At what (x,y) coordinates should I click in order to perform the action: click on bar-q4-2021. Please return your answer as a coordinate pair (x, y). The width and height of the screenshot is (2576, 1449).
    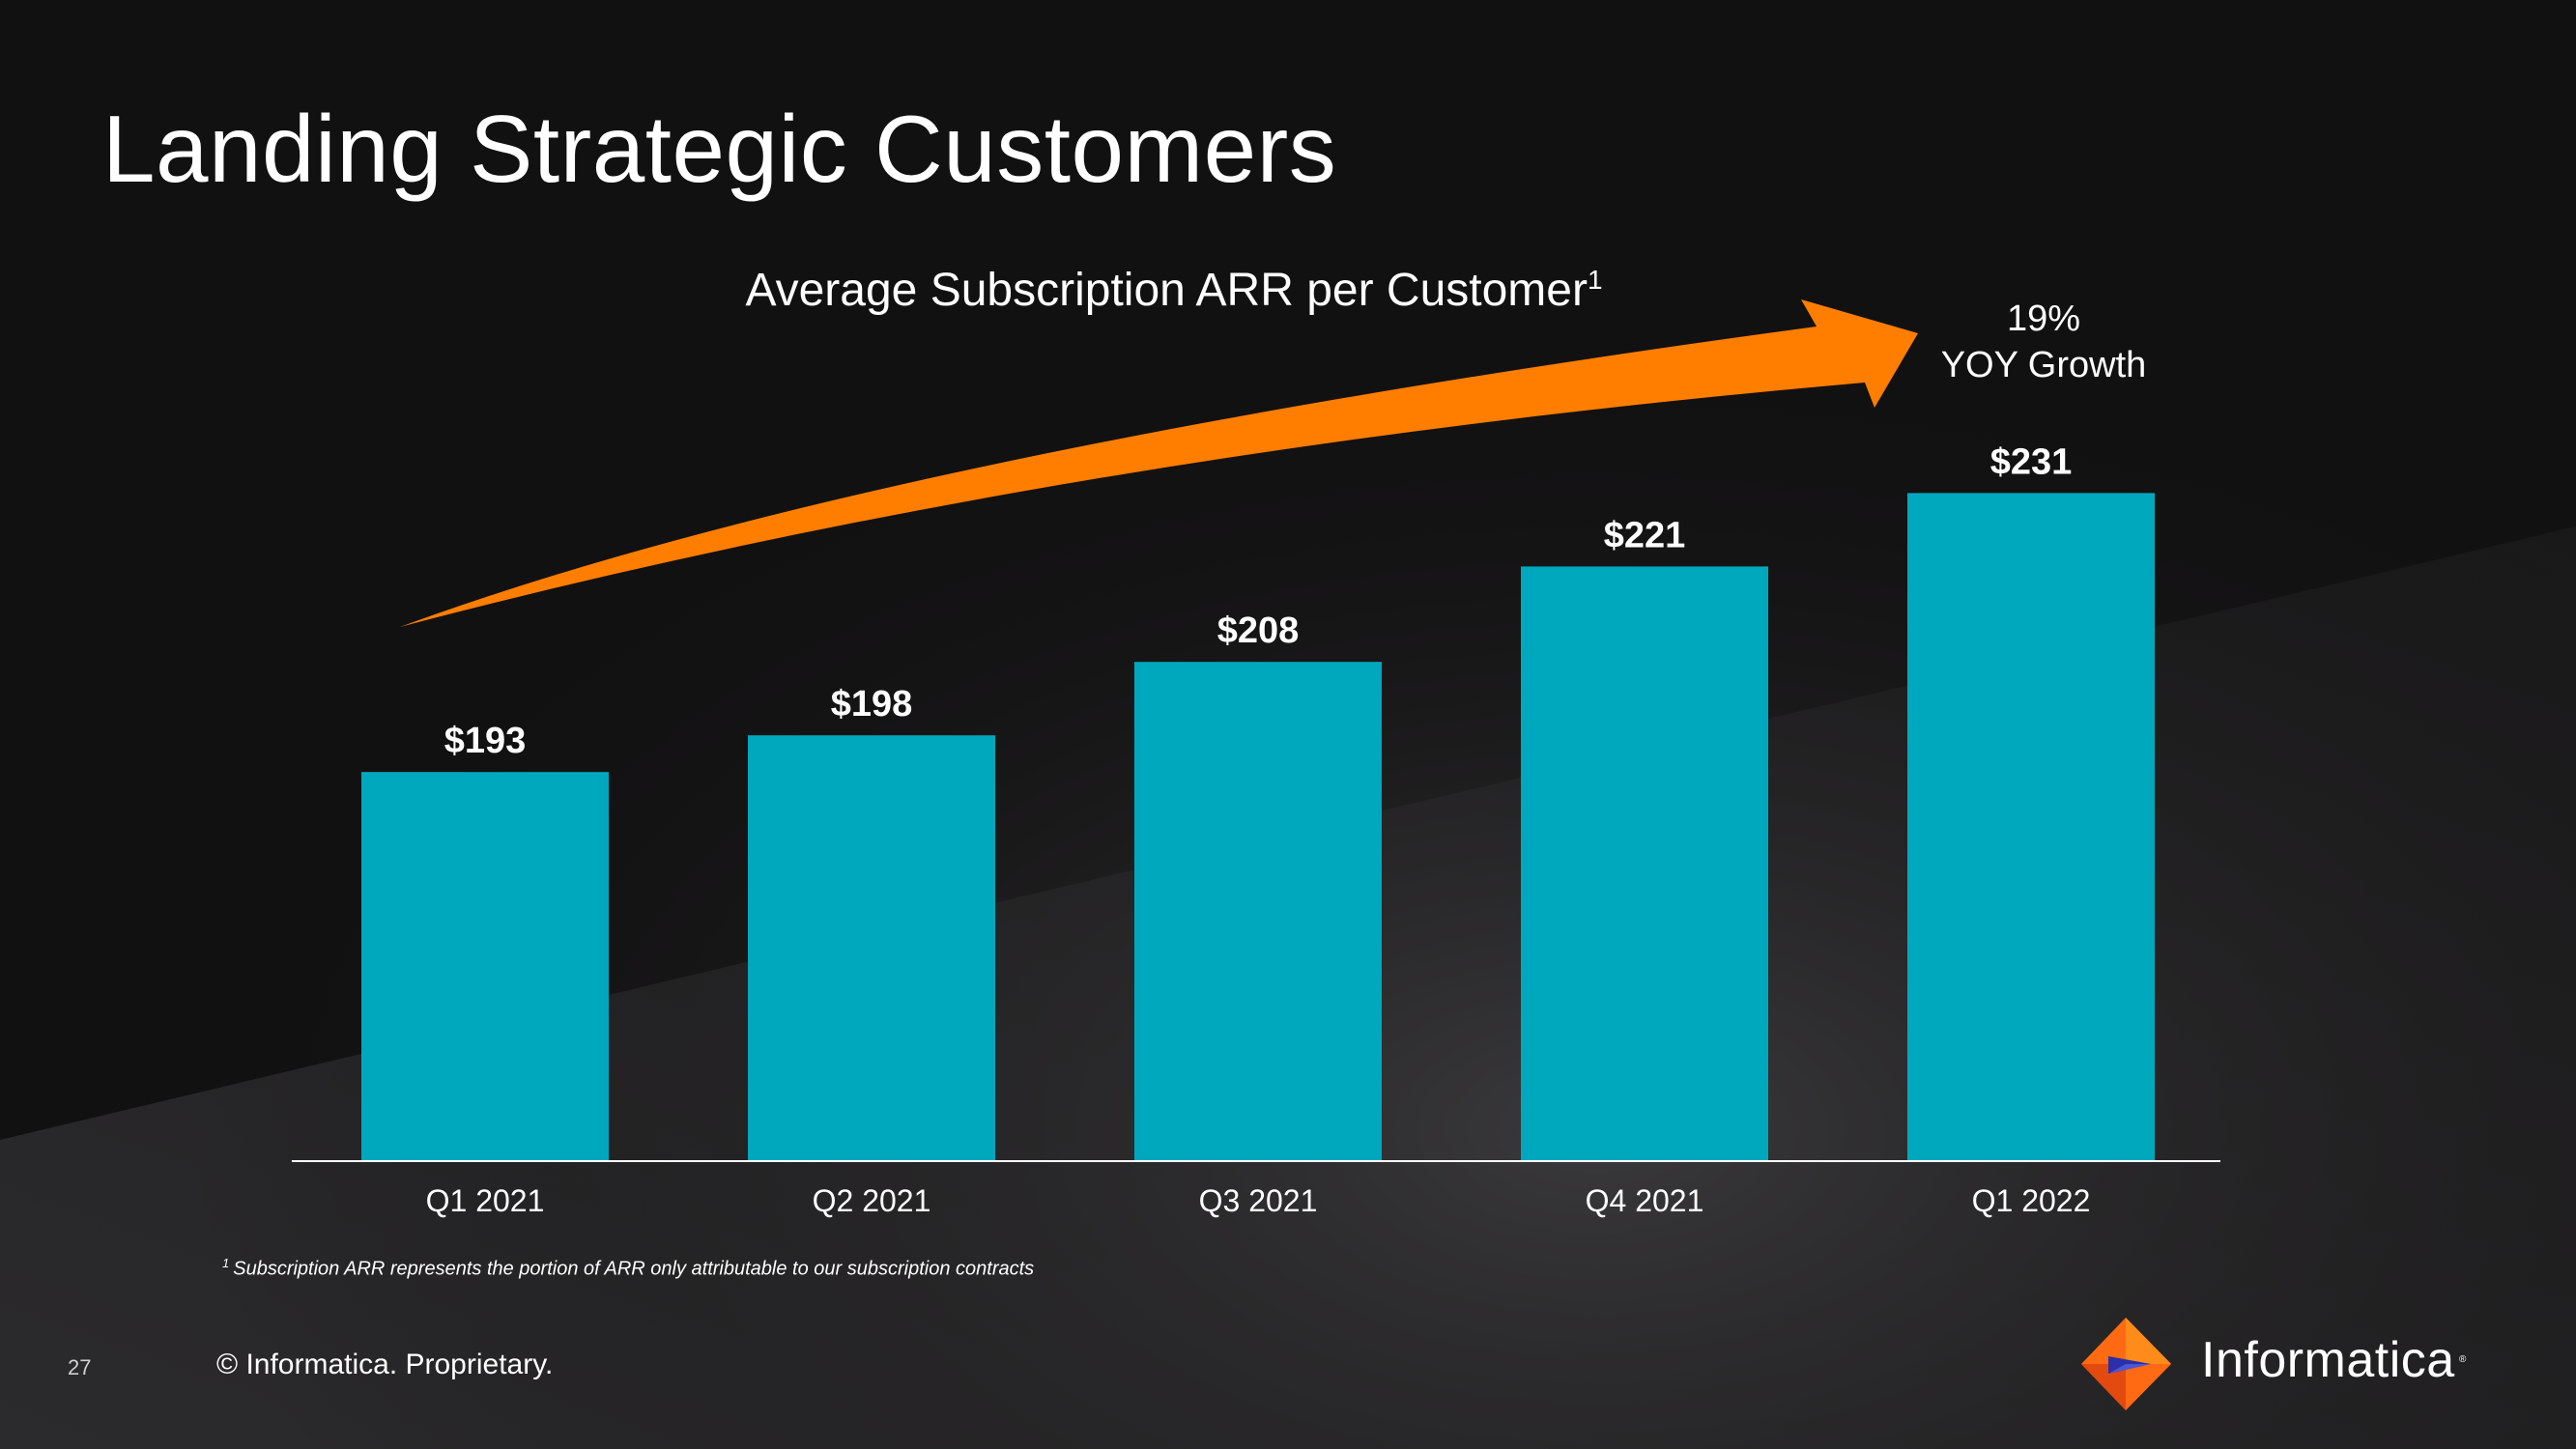
    Looking at the image, I should click on (1645, 863).